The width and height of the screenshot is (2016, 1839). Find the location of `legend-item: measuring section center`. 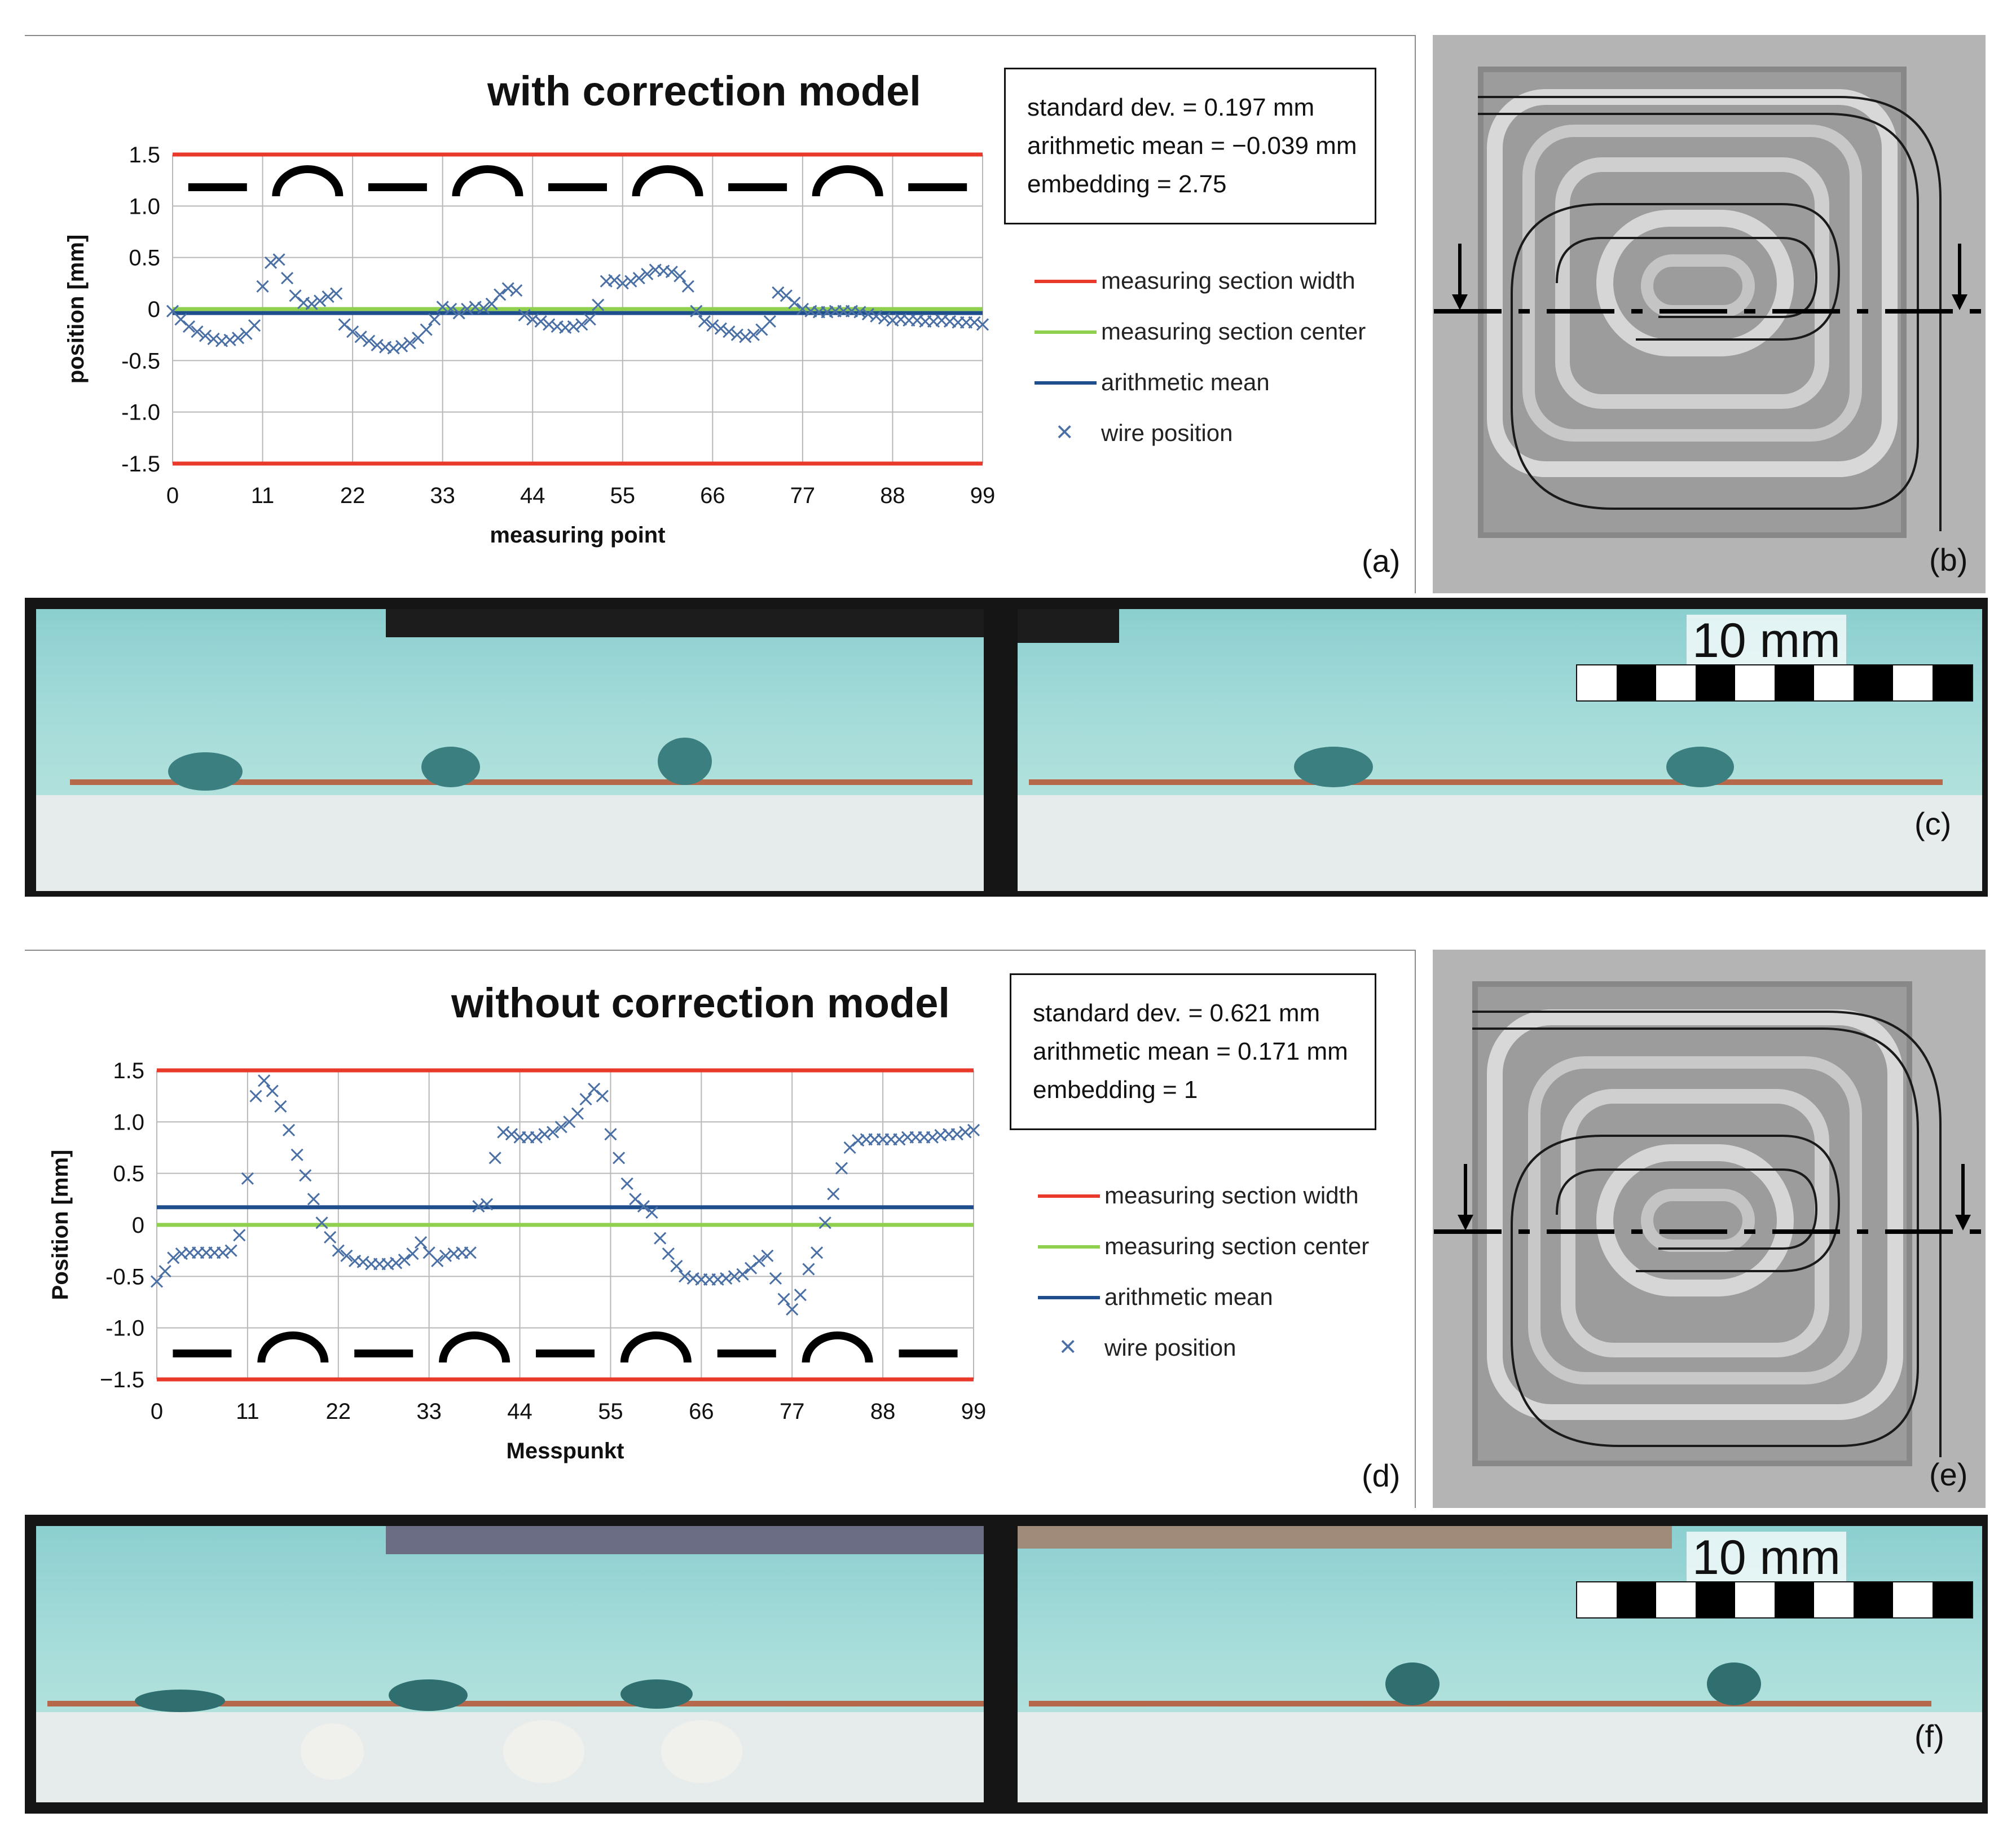

legend-item: measuring section center is located at coordinates (1224, 1258).